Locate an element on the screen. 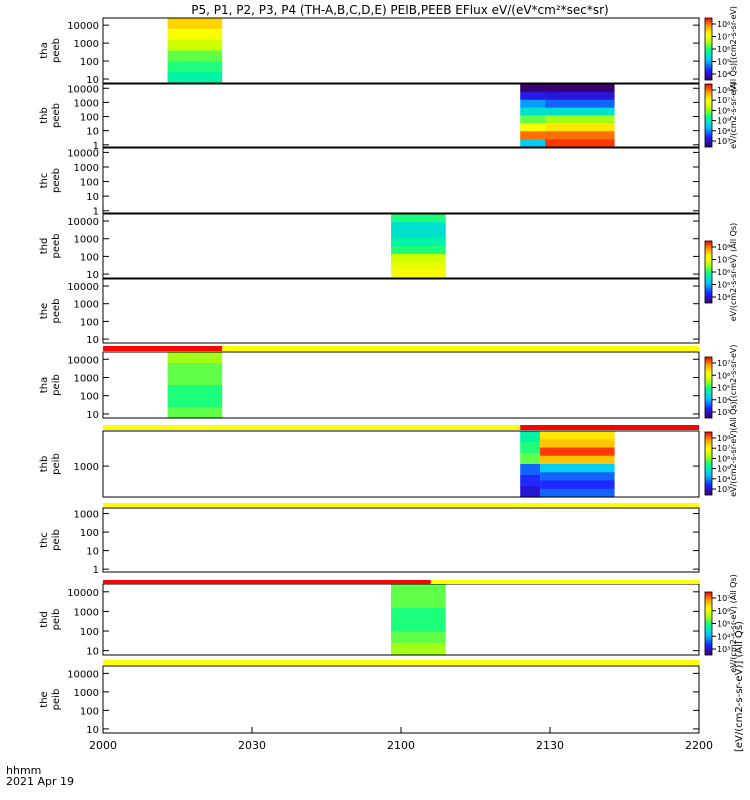  colorbar-tha-peib: 10⁷ 10⁶ 10⁵ 10⁴ 10³(All Qs)[(cm2-s-sr-eV) is located at coordinates (721, 387).